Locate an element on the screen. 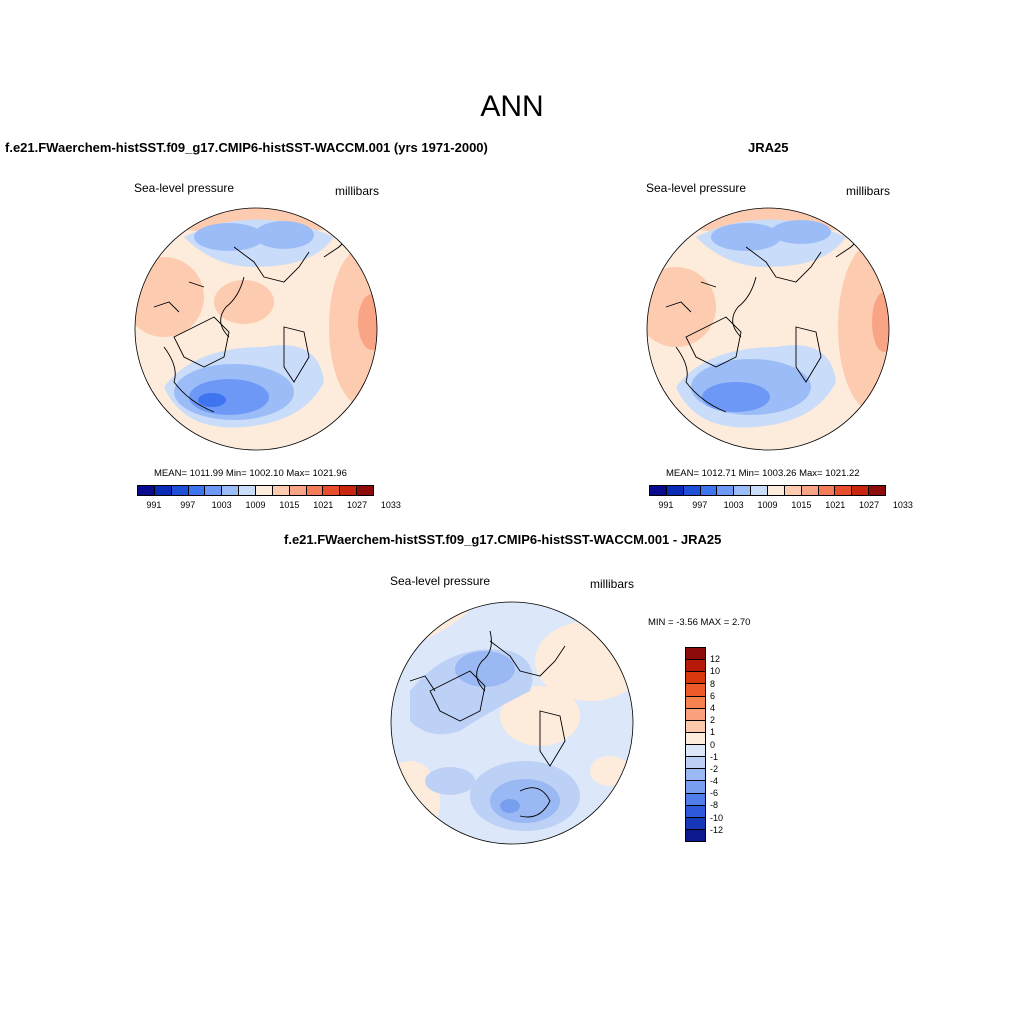  panel1-colorbar-boxes is located at coordinates (255, 490).